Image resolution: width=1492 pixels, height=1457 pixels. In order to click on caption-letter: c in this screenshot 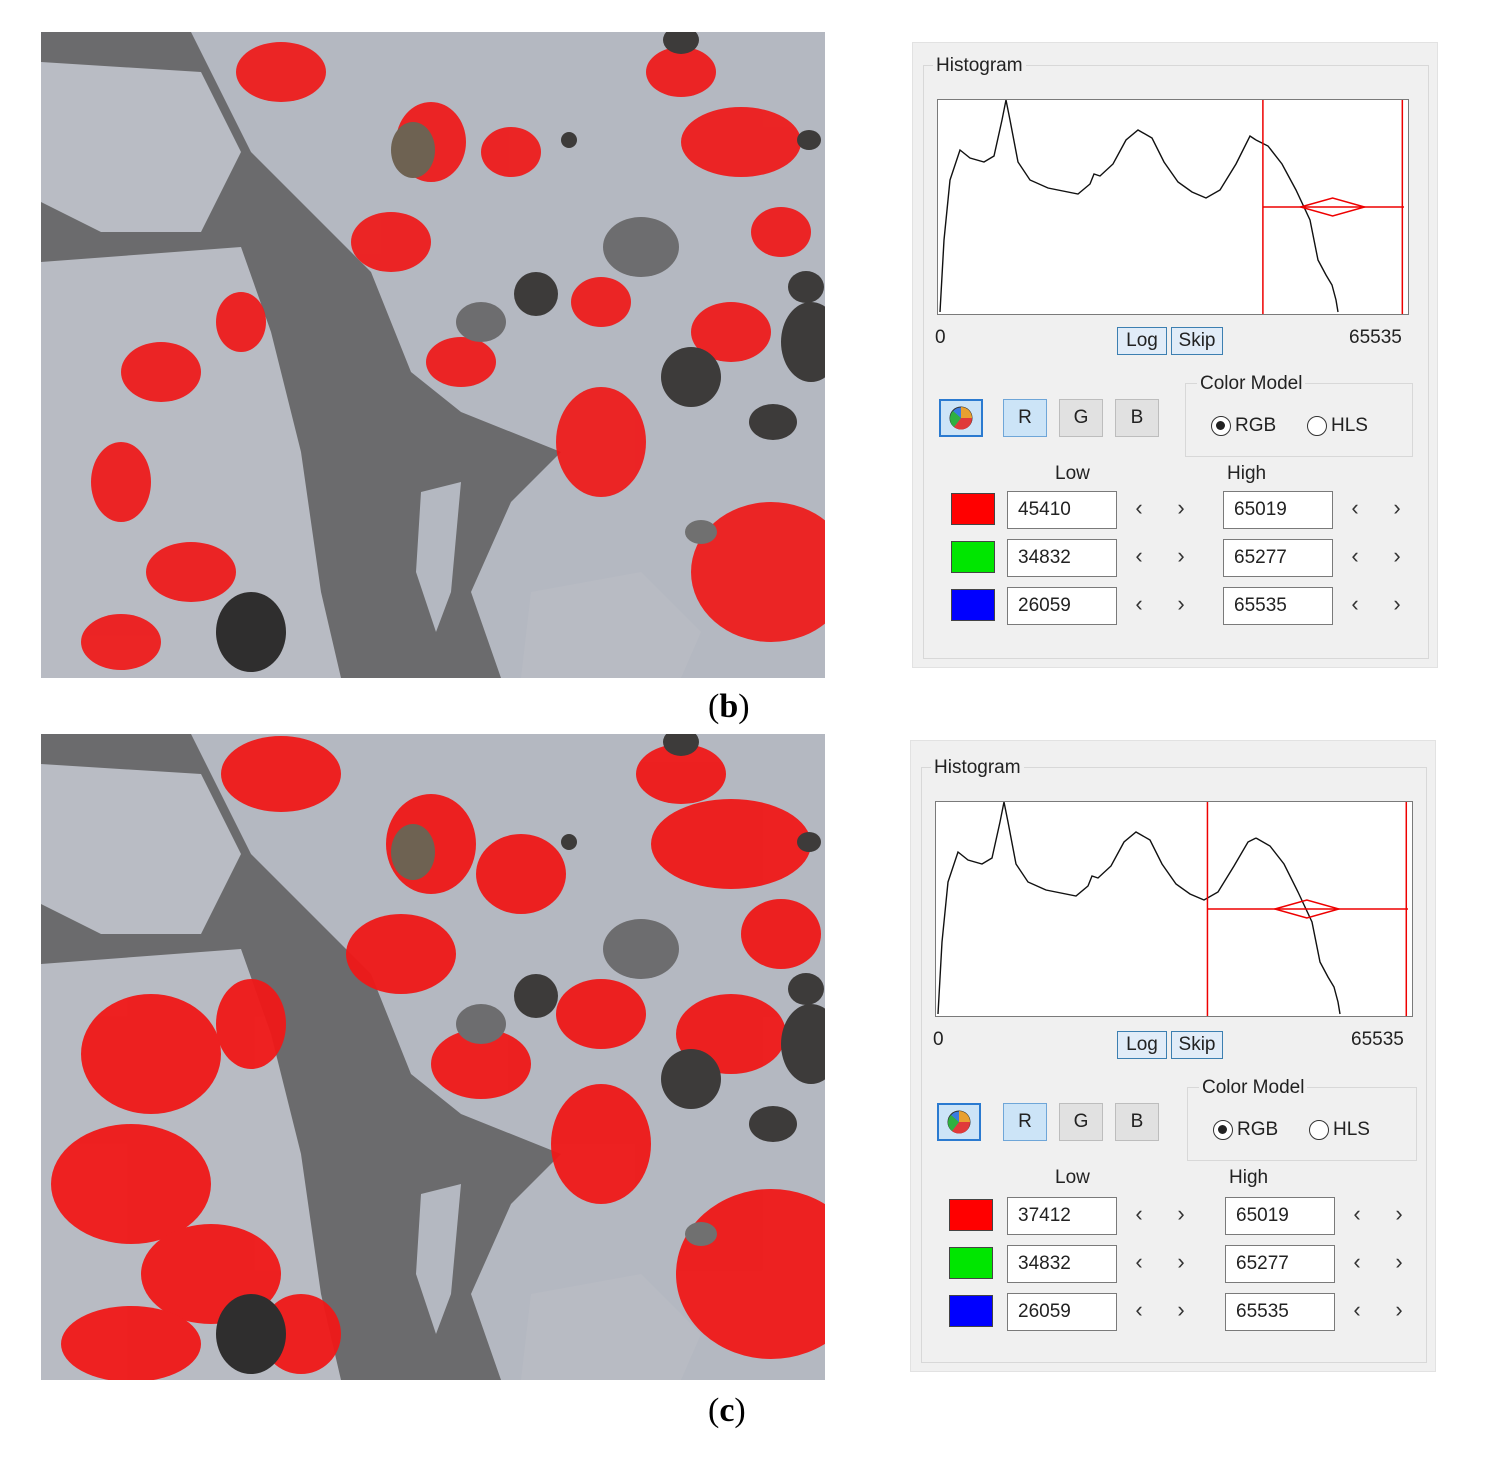, I will do `click(727, 1410)`.